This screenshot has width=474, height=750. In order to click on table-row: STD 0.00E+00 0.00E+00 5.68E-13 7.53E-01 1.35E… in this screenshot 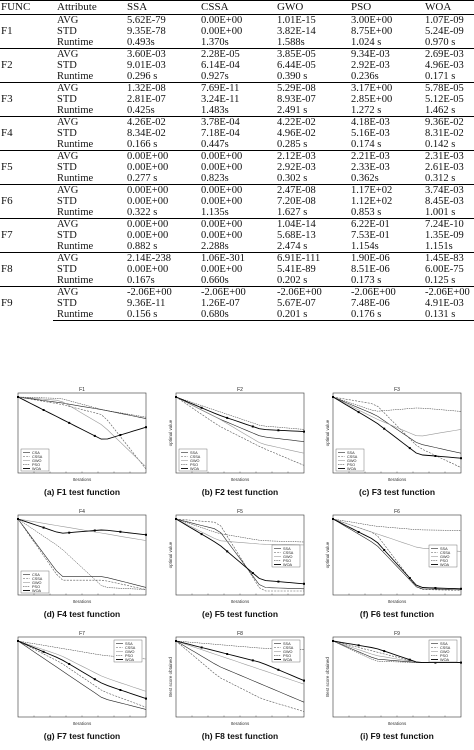, I will do `click(237, 235)`.